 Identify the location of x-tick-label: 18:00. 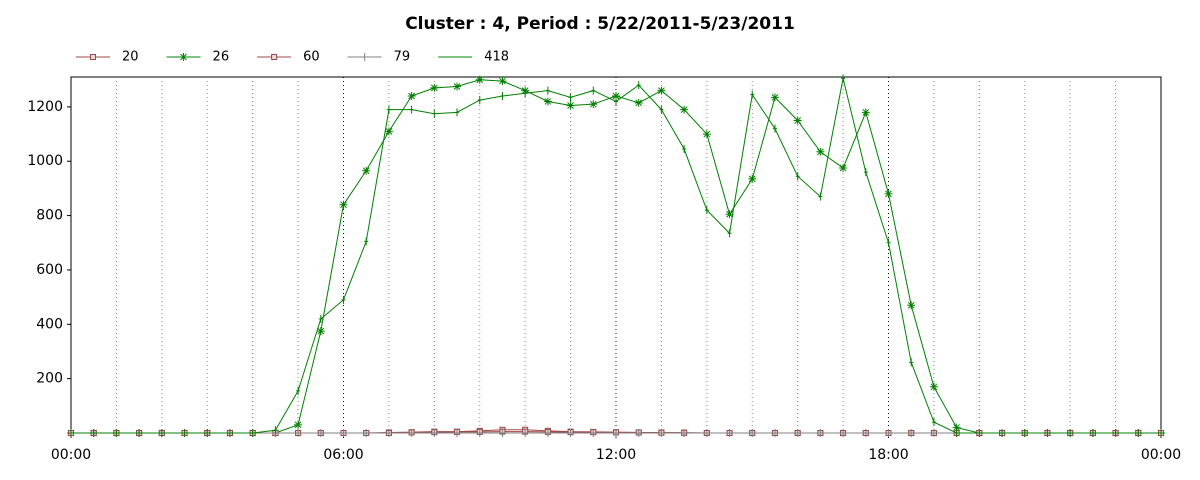
(888, 455).